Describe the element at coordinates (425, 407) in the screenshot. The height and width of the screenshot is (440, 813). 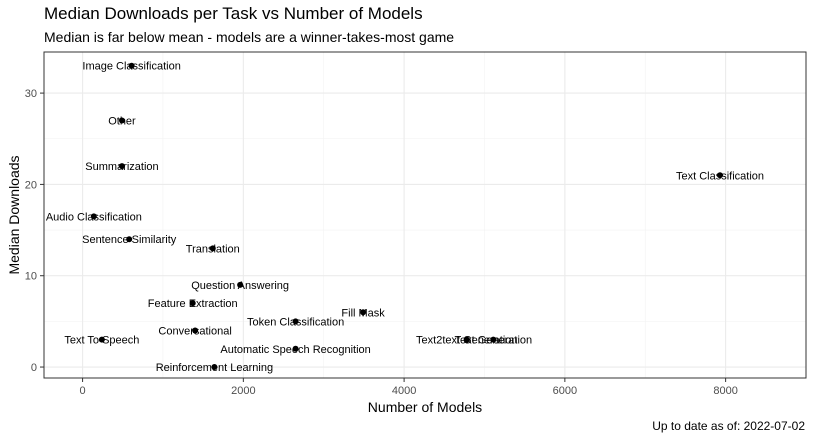
I see `x-axis-title: Number of Models` at that location.